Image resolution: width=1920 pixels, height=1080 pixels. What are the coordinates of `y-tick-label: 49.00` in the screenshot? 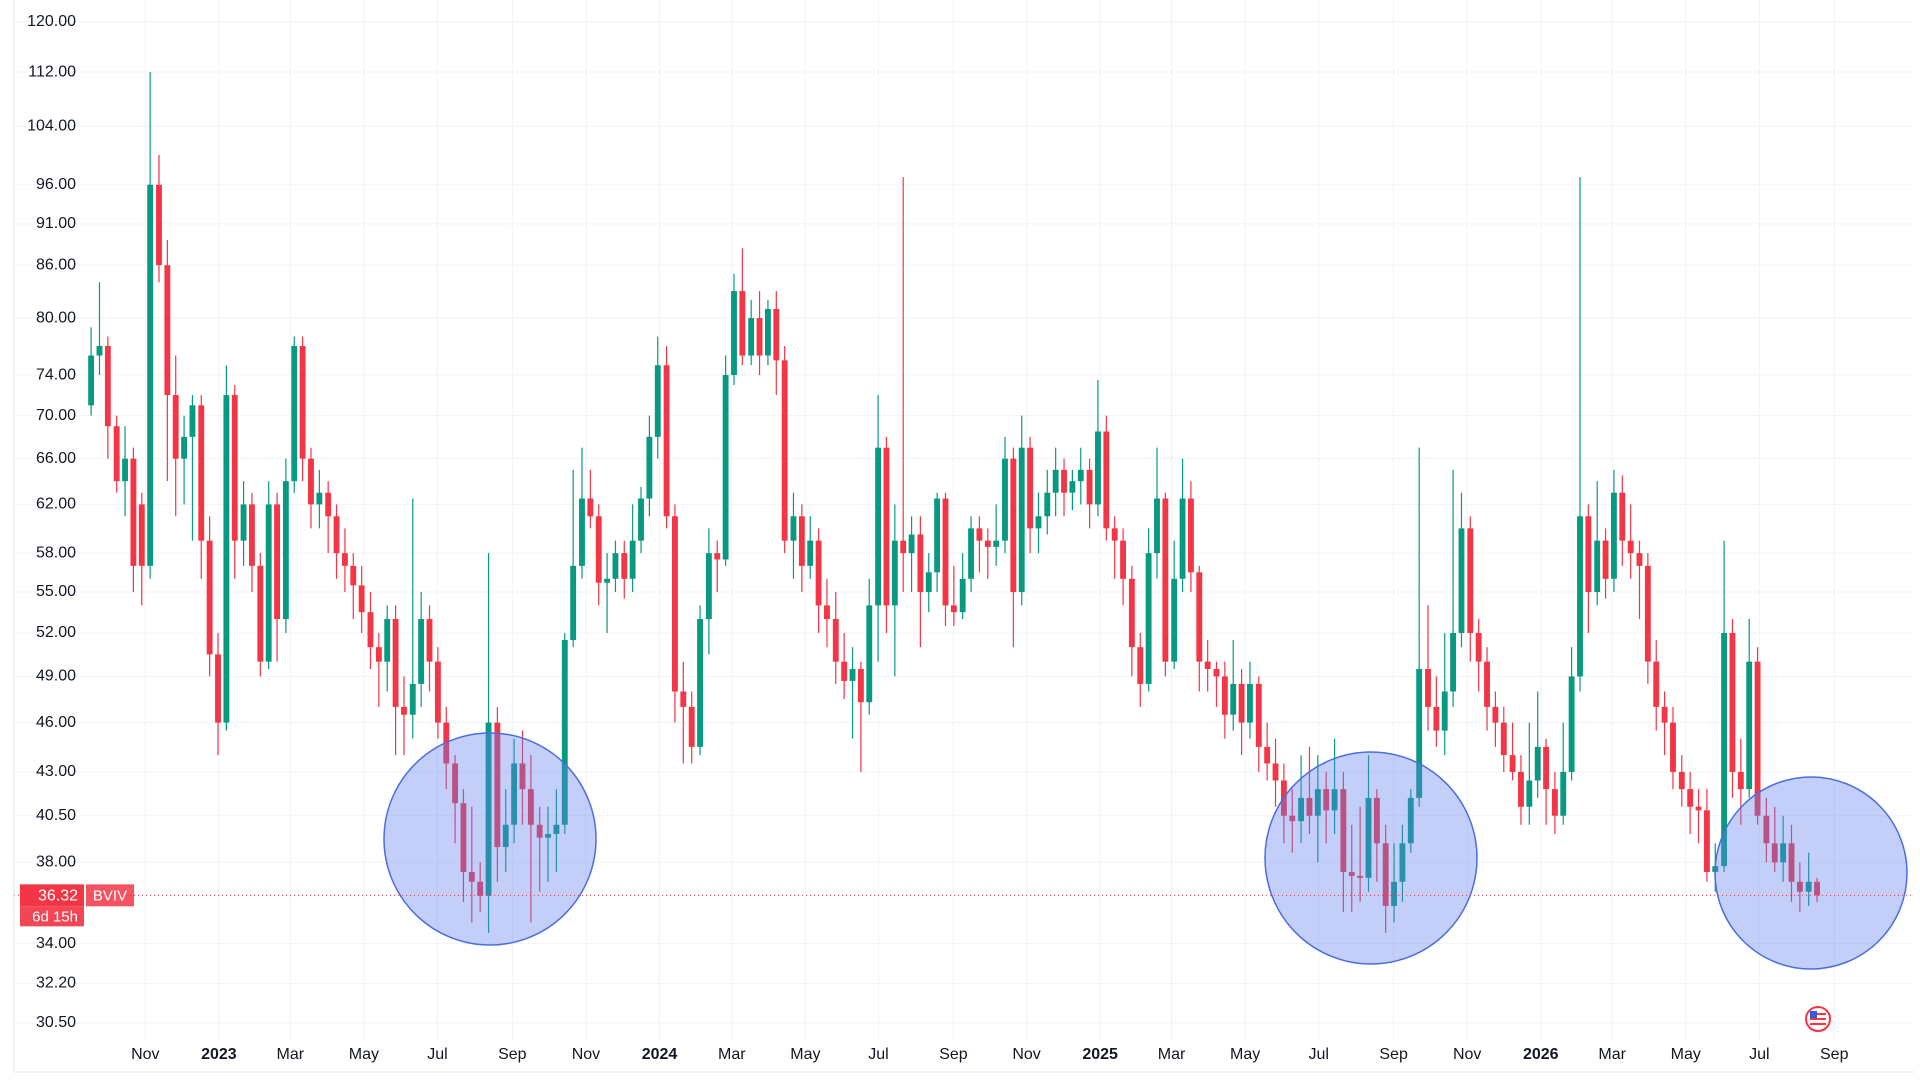 It's located at (56, 676).